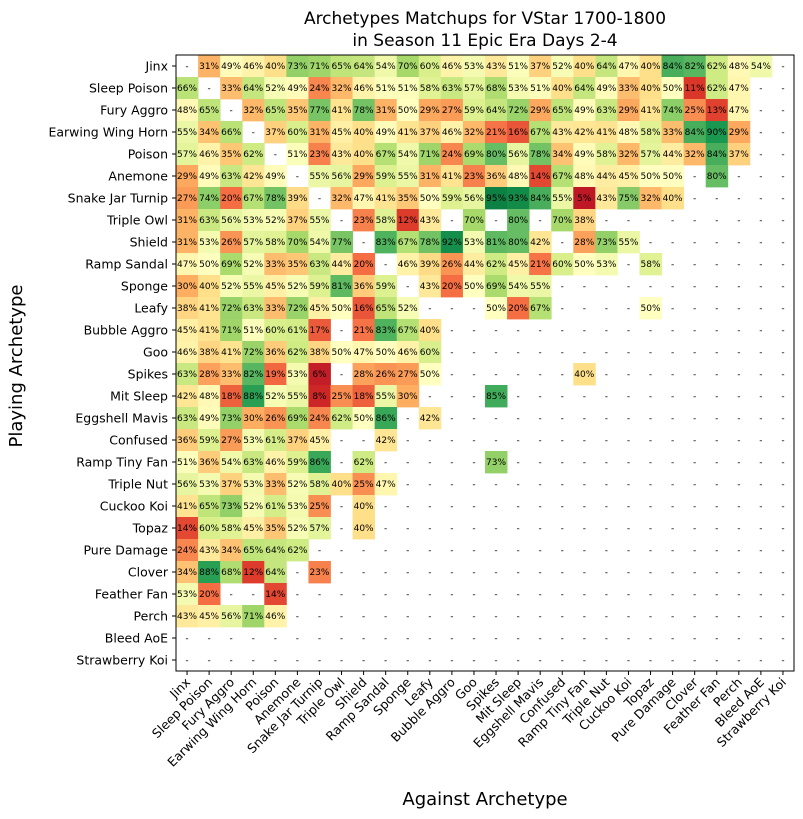 The width and height of the screenshot is (803, 819). What do you see at coordinates (695, 67) in the screenshot?
I see `cell-value-label: 82%` at bounding box center [695, 67].